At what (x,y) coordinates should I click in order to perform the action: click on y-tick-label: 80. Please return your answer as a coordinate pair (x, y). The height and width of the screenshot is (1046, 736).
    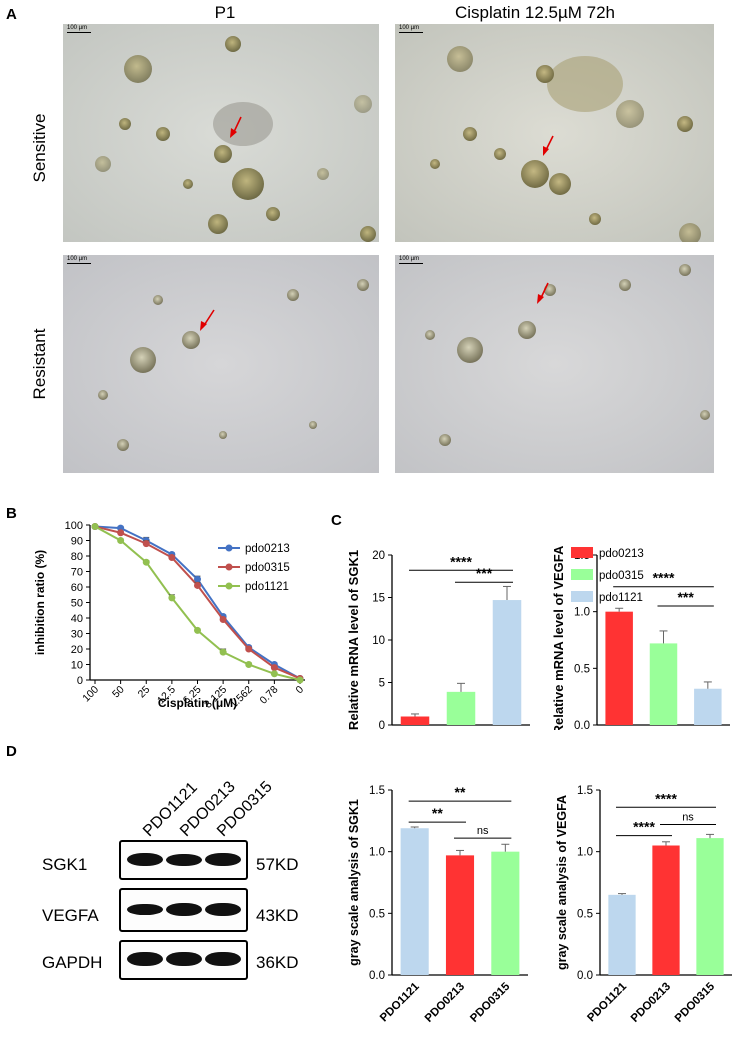
    Looking at the image, I should click on (77, 557).